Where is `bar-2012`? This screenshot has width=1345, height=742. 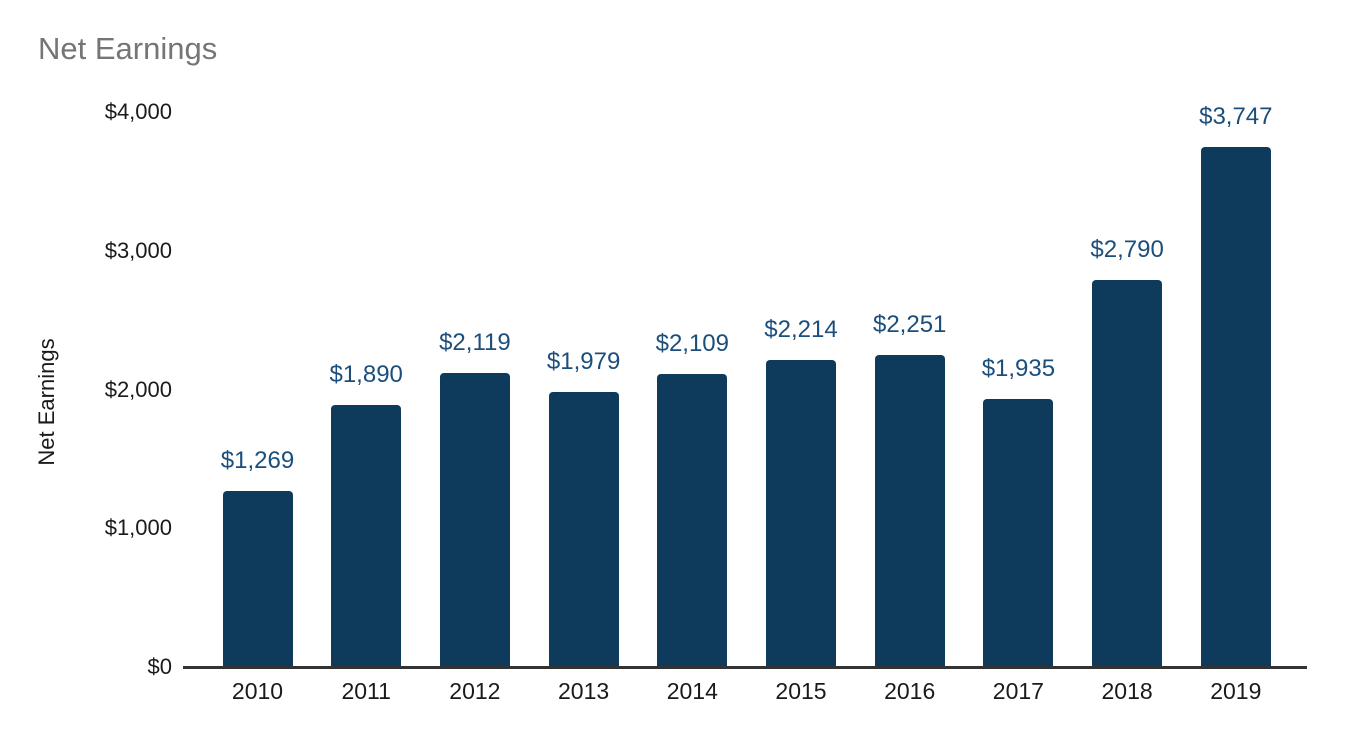 bar-2012 is located at coordinates (474, 520).